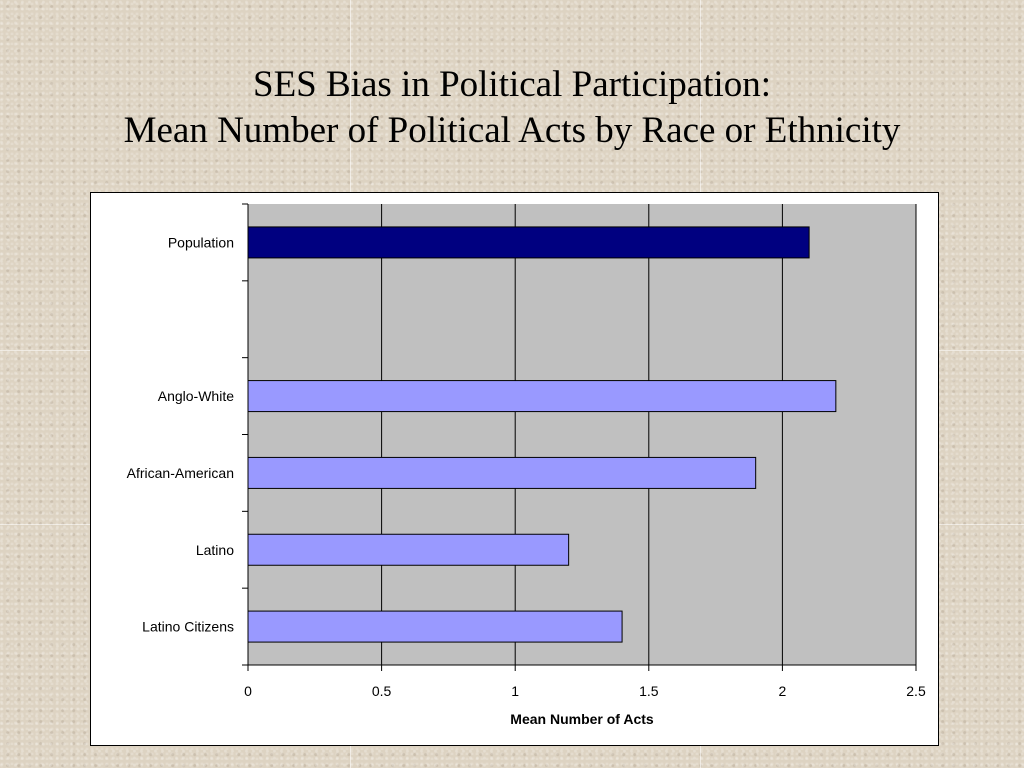 Image resolution: width=1024 pixels, height=768 pixels. What do you see at coordinates (196, 396) in the screenshot?
I see `category-label: Anglo-White` at bounding box center [196, 396].